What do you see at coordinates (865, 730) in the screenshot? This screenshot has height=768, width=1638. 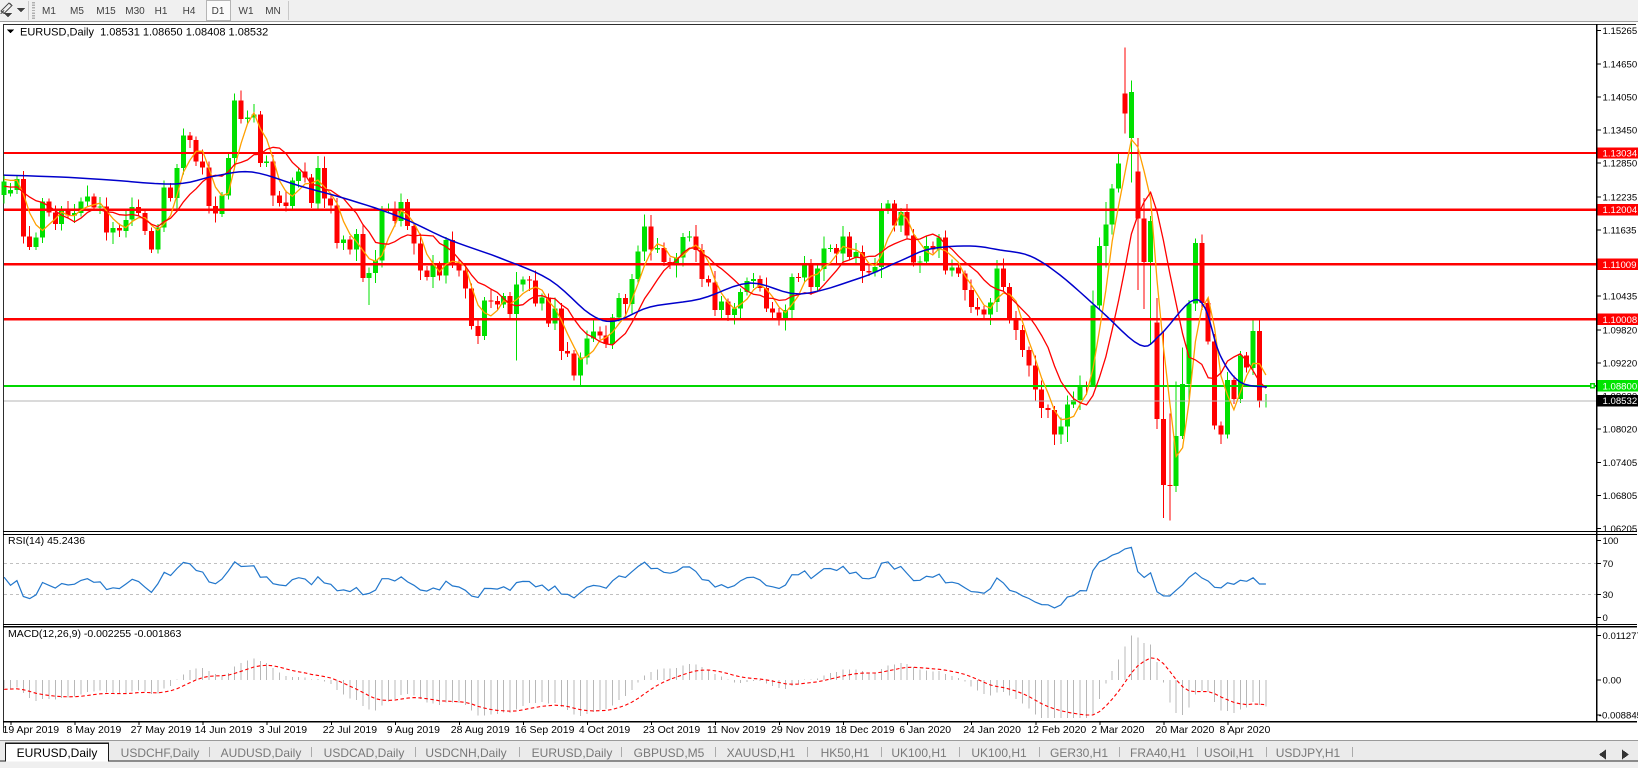 I see `svg-text: 18 Dec 2019` at bounding box center [865, 730].